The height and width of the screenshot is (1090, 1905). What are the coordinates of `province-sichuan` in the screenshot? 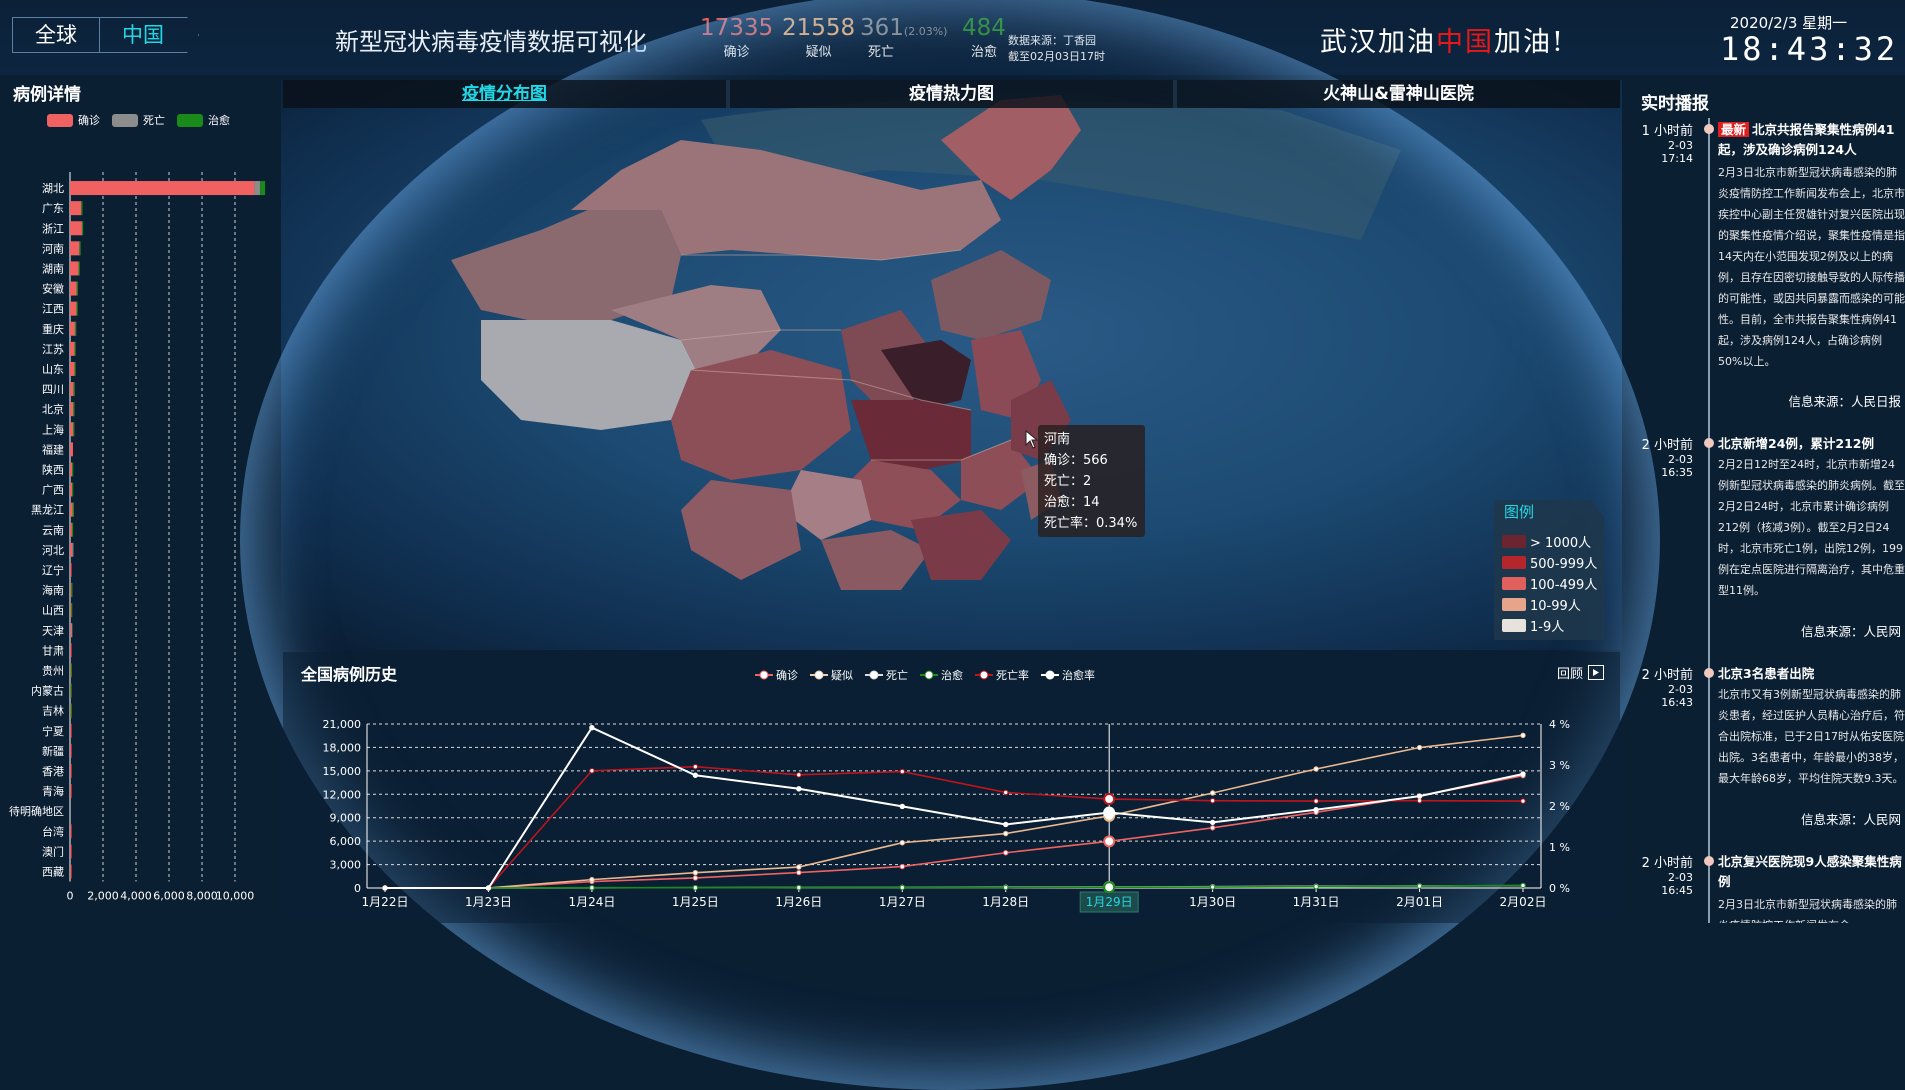 It's located at (761, 415).